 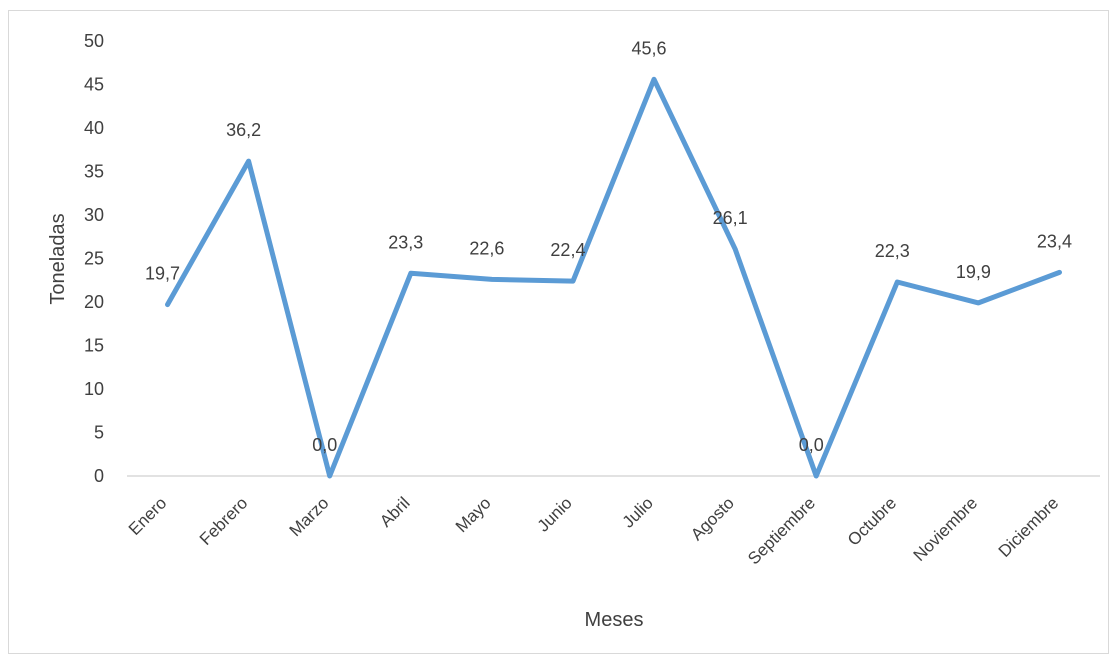 I want to click on y-tick-label: 50, so click(x=94, y=41).